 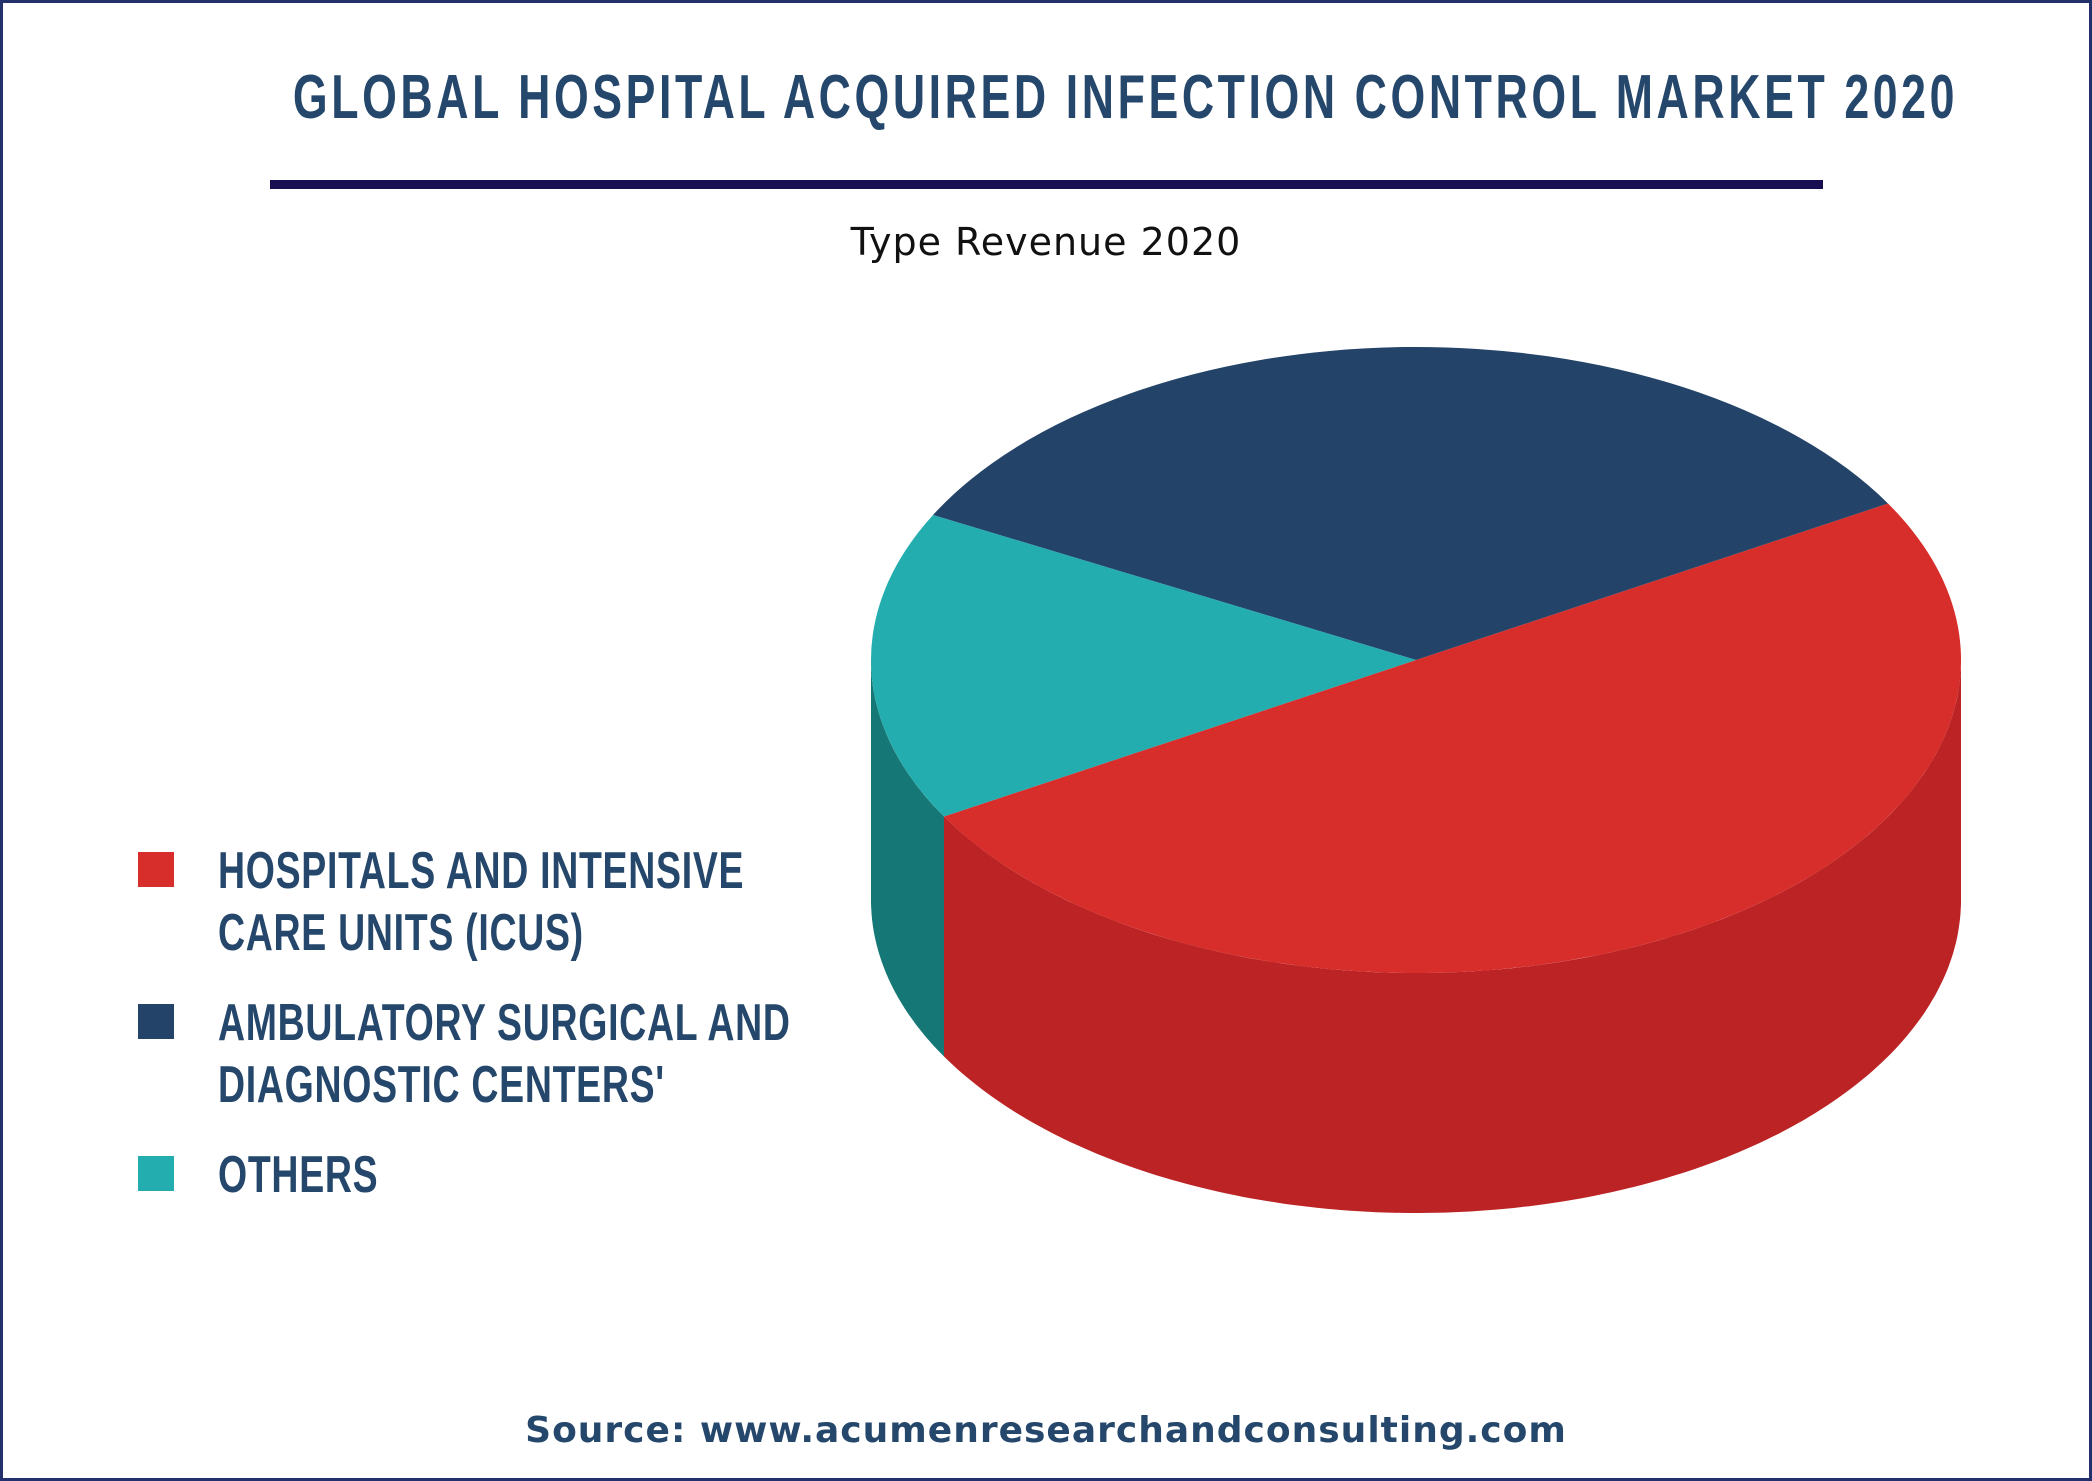 I want to click on legend-swatch-hospitals, so click(x=156, y=869).